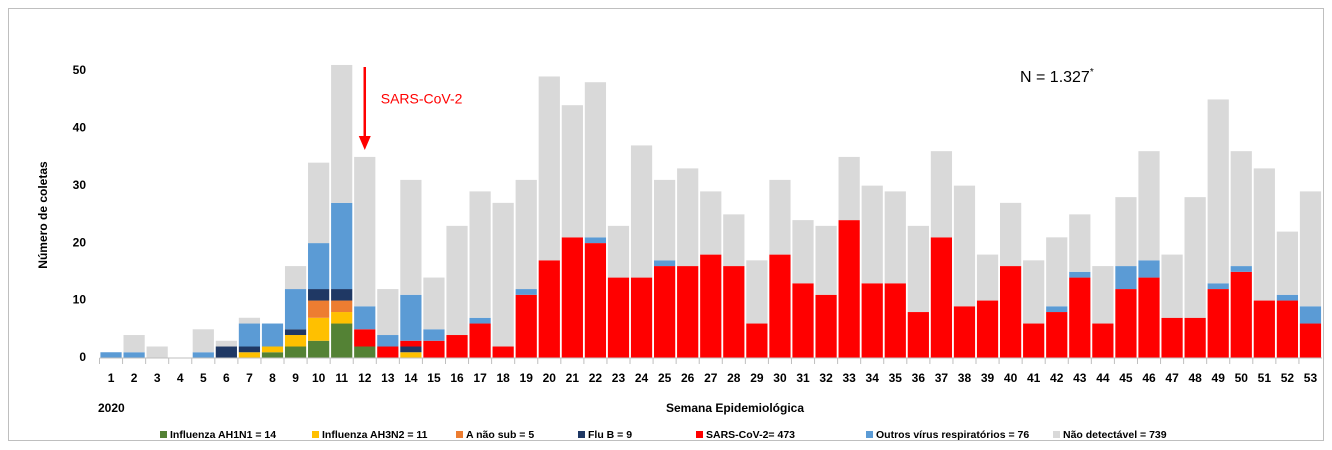  What do you see at coordinates (1242, 378) in the screenshot?
I see `x-tick-label: 50` at bounding box center [1242, 378].